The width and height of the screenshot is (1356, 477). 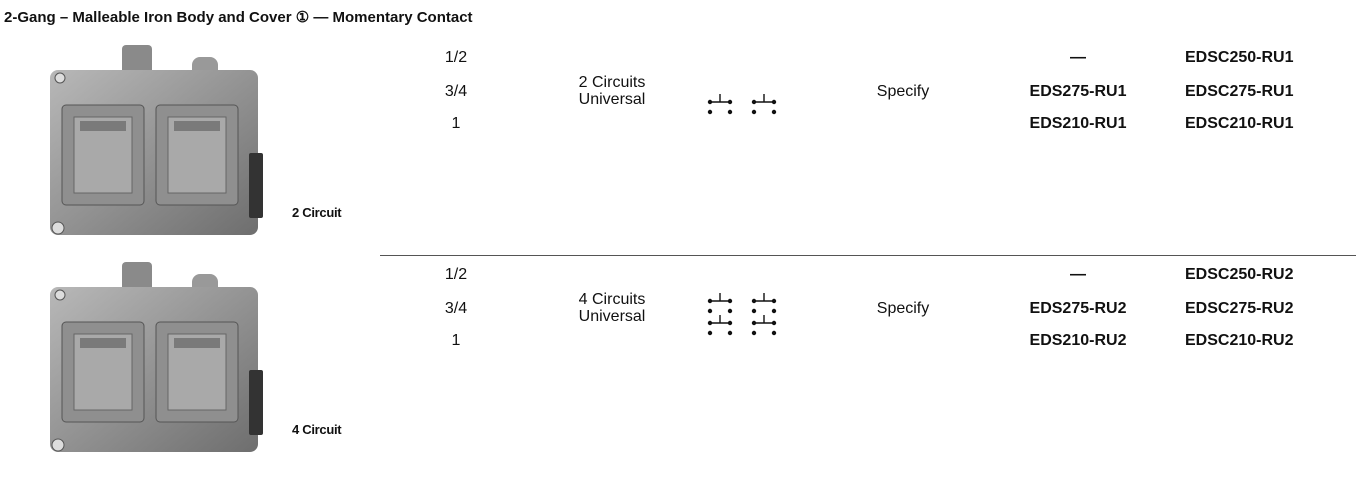 I want to click on catalog-number: EDSC275-RU1, so click(x=1239, y=91).